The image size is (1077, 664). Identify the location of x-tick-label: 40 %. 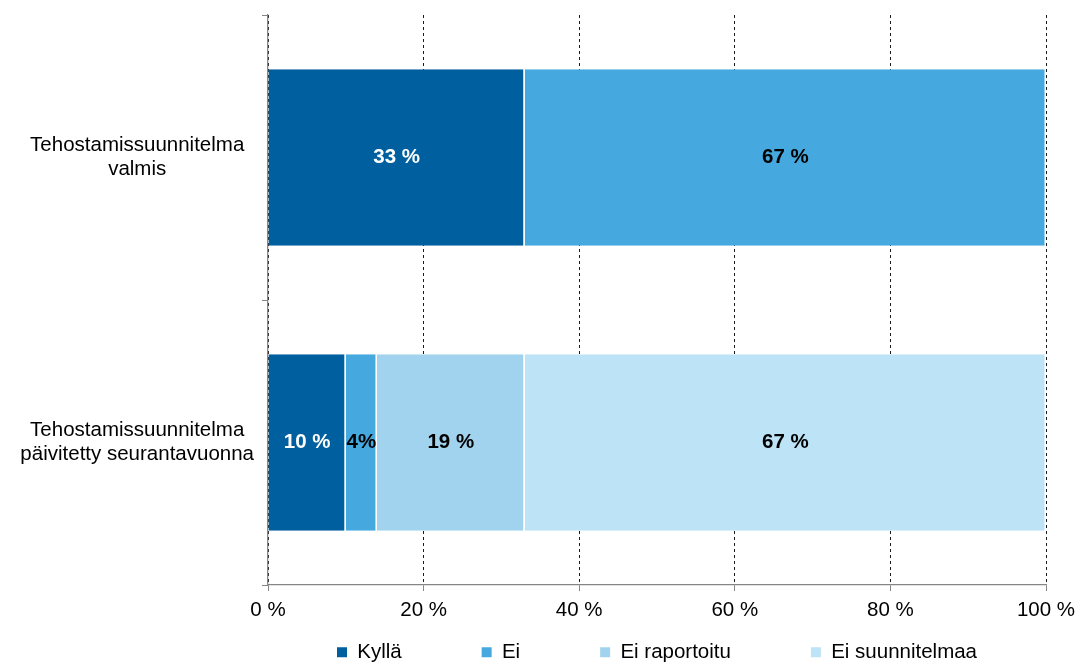
(579, 608).